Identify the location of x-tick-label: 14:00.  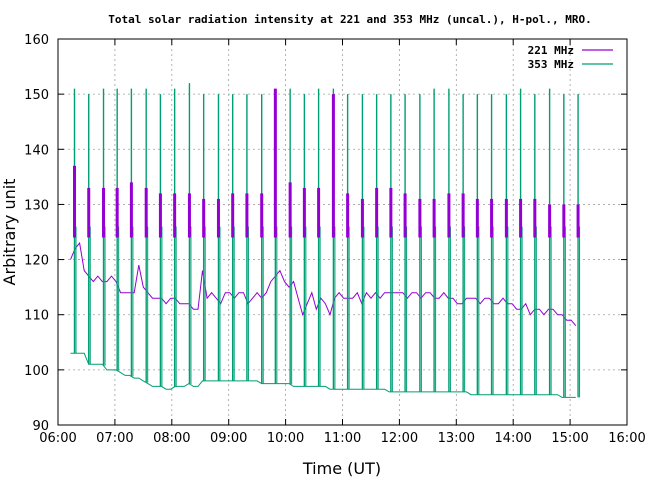
(512, 438).